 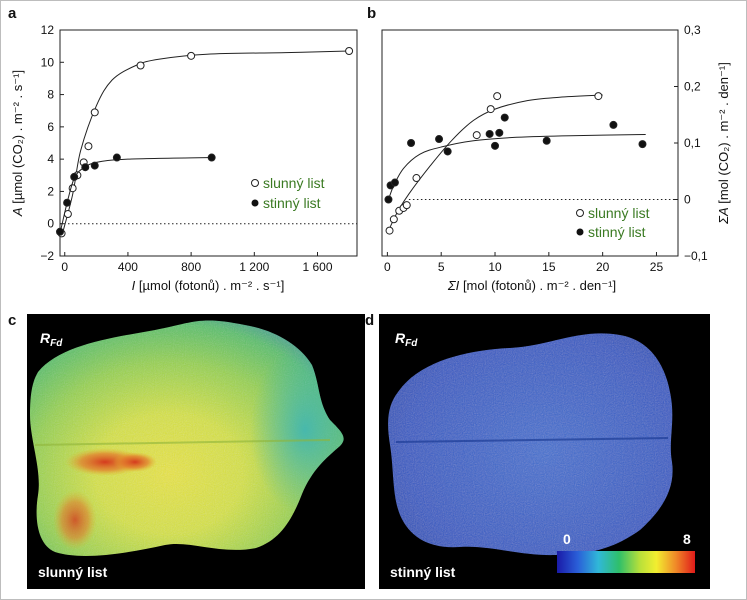 What do you see at coordinates (371, 13) in the screenshot?
I see `panel-b-letter: b` at bounding box center [371, 13].